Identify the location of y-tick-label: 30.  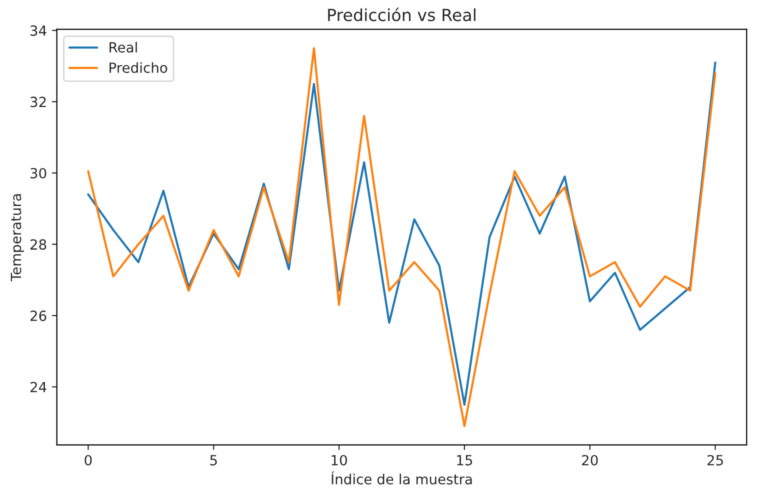
(38, 173).